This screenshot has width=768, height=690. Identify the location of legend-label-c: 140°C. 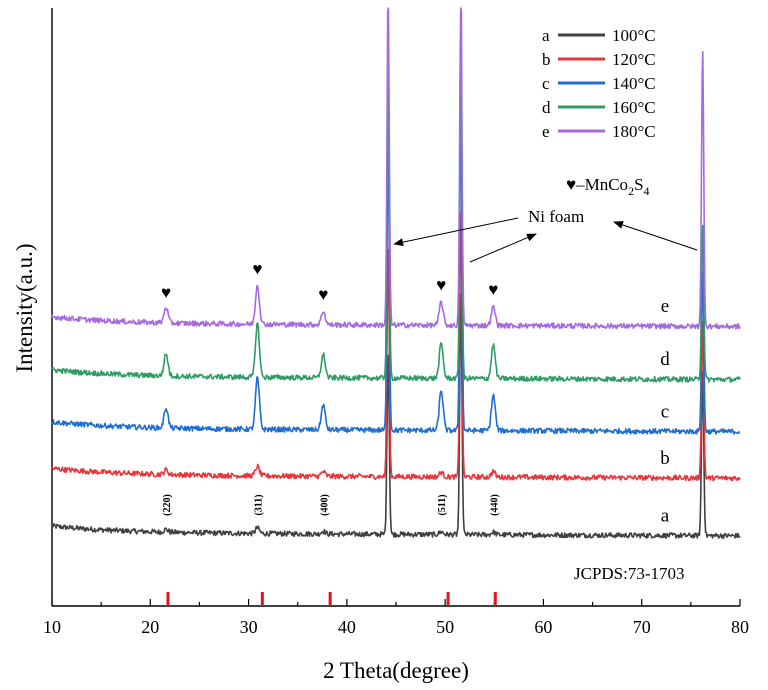
(634, 83).